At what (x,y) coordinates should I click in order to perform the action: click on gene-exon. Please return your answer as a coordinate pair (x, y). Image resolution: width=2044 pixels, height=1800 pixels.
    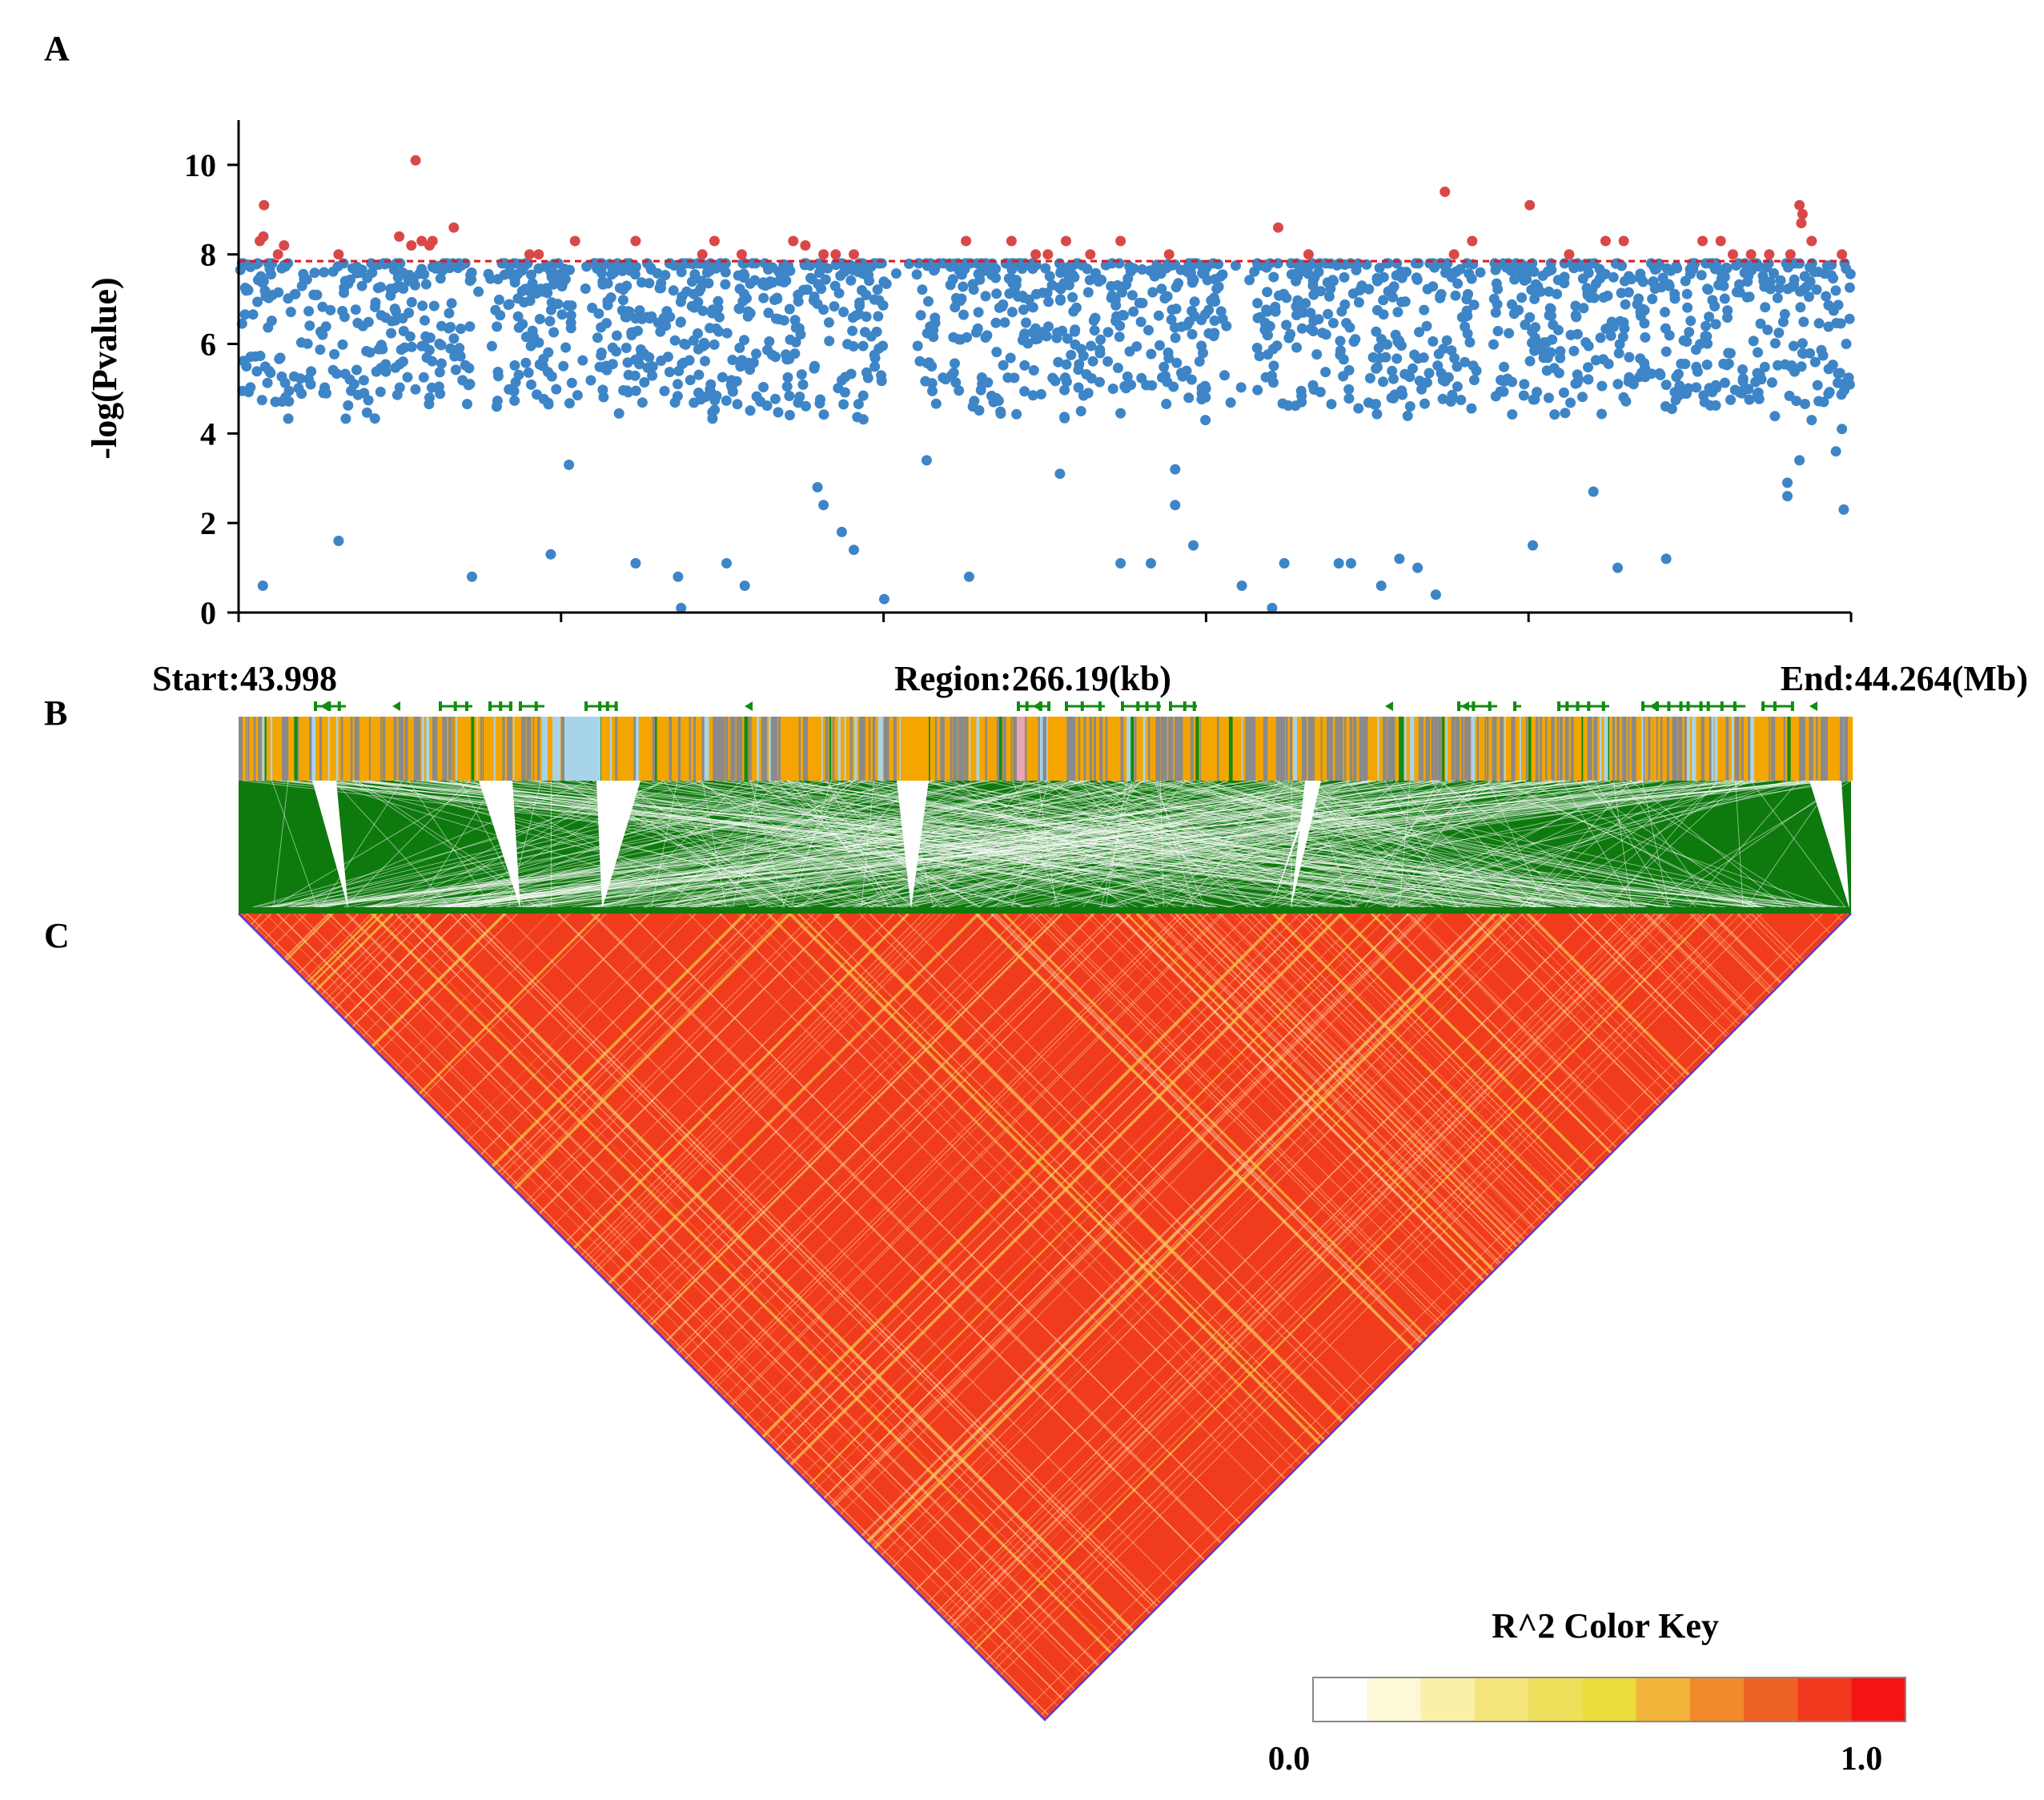
    Looking at the image, I should click on (607, 706).